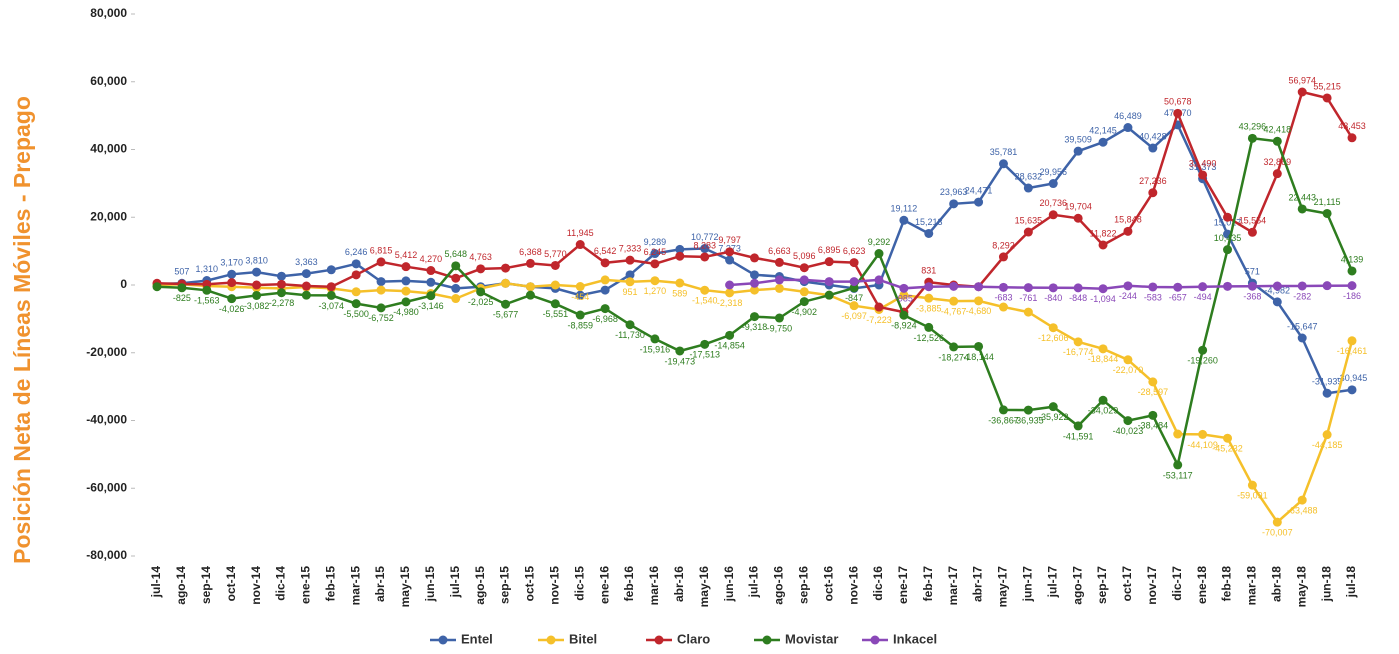 Image resolution: width=1399 pixels, height=654 pixels. What do you see at coordinates (1277, 533) in the screenshot?
I see `data-label: -70,007` at bounding box center [1277, 533].